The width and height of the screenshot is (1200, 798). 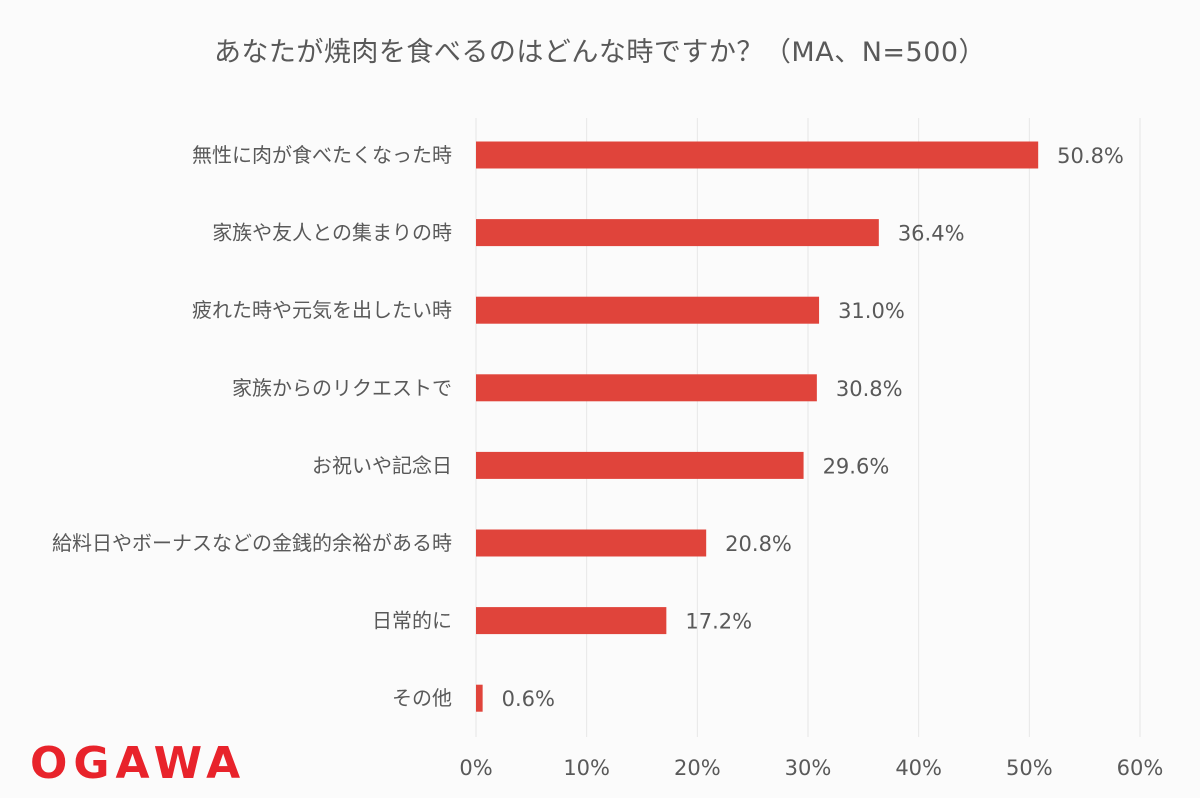 What do you see at coordinates (1090, 156) in the screenshot?
I see `data-label: 50.8%` at bounding box center [1090, 156].